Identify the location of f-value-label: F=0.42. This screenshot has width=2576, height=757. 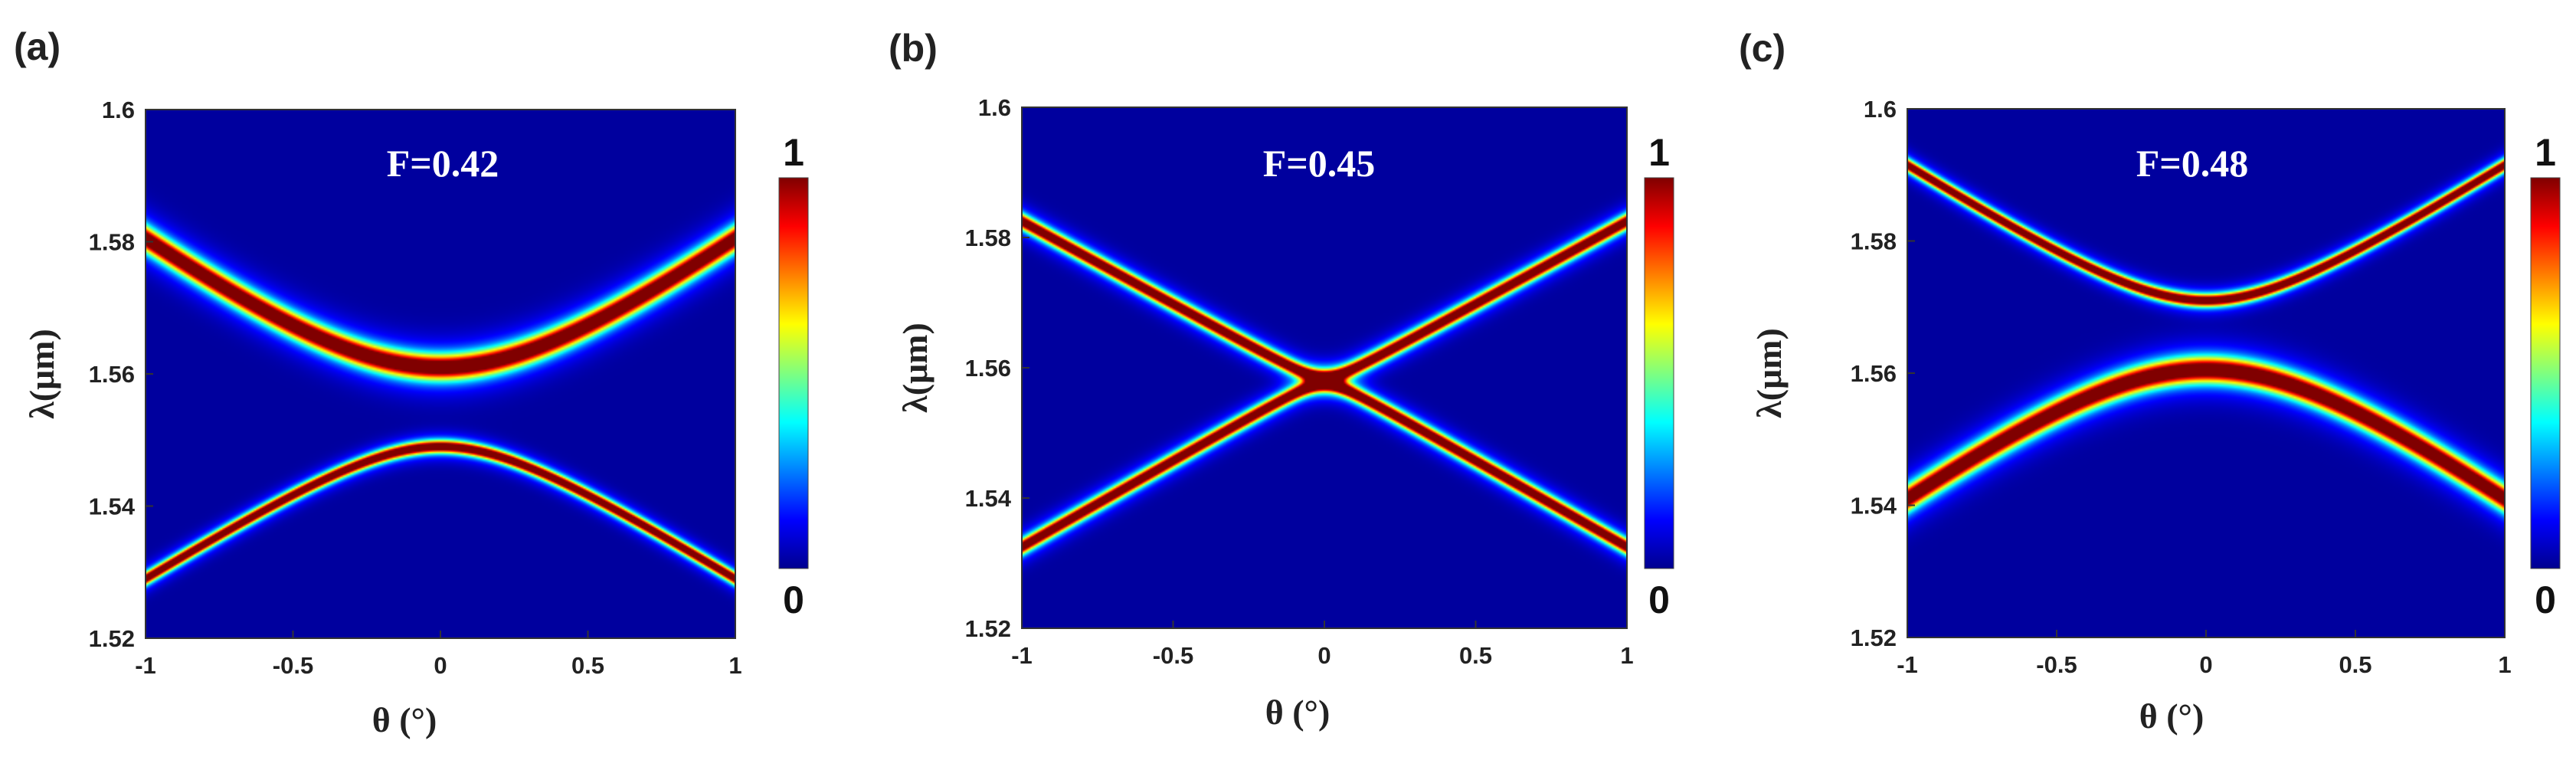
(443, 163).